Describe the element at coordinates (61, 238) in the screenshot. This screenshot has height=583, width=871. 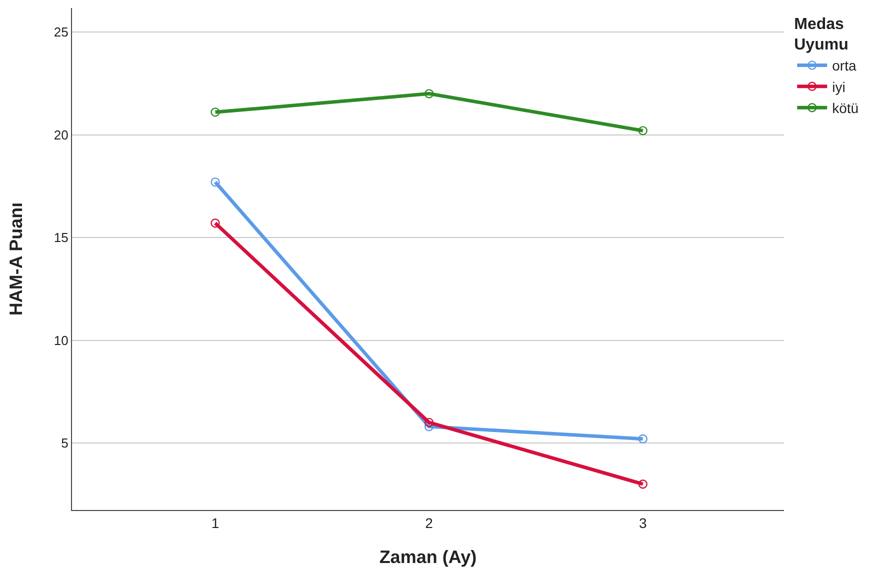
I see `y-tick-label: 15` at that location.